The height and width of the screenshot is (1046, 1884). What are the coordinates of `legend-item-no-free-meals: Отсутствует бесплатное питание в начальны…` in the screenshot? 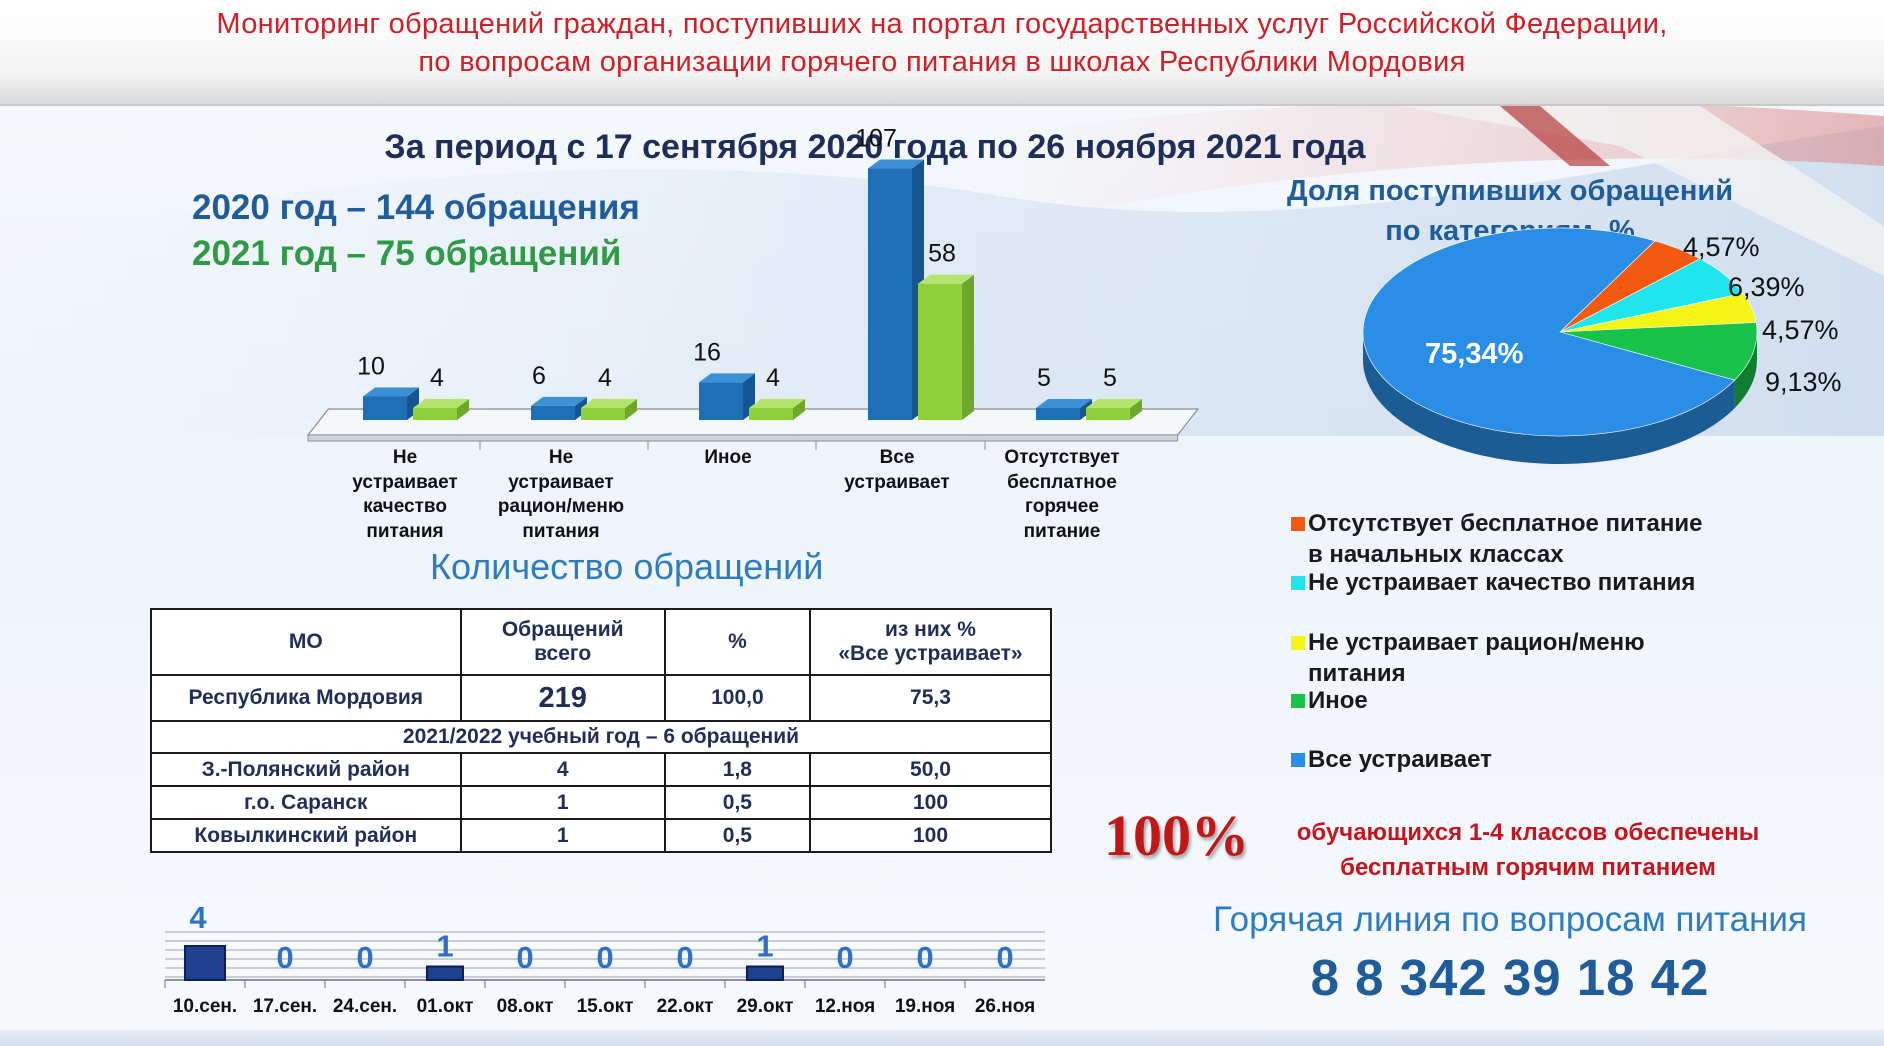 It's located at (1496, 539).